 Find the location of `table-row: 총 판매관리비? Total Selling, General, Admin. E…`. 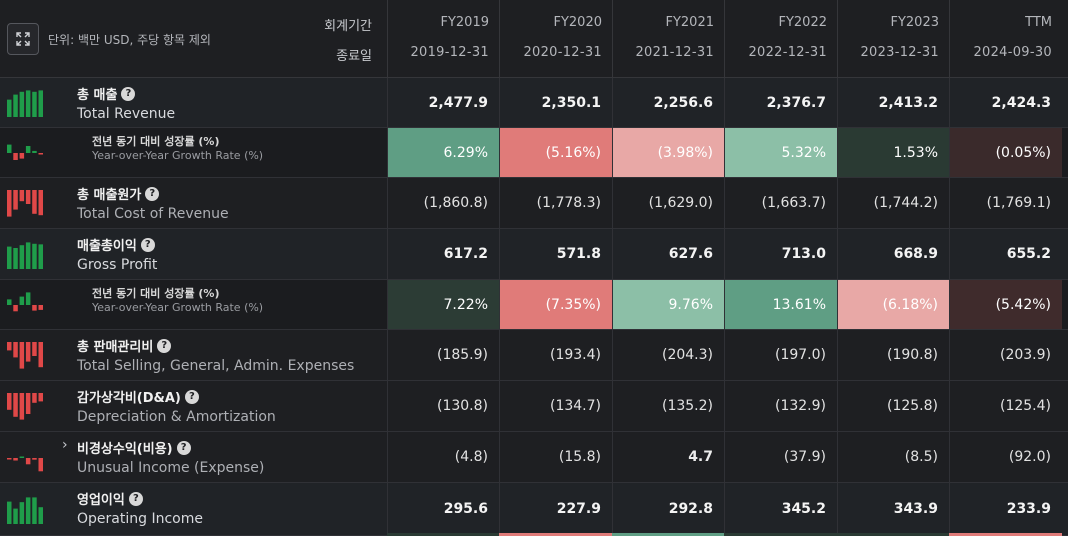

table-row: 총 판매관리비? Total Selling, General, Admin. E… is located at coordinates (534, 355).